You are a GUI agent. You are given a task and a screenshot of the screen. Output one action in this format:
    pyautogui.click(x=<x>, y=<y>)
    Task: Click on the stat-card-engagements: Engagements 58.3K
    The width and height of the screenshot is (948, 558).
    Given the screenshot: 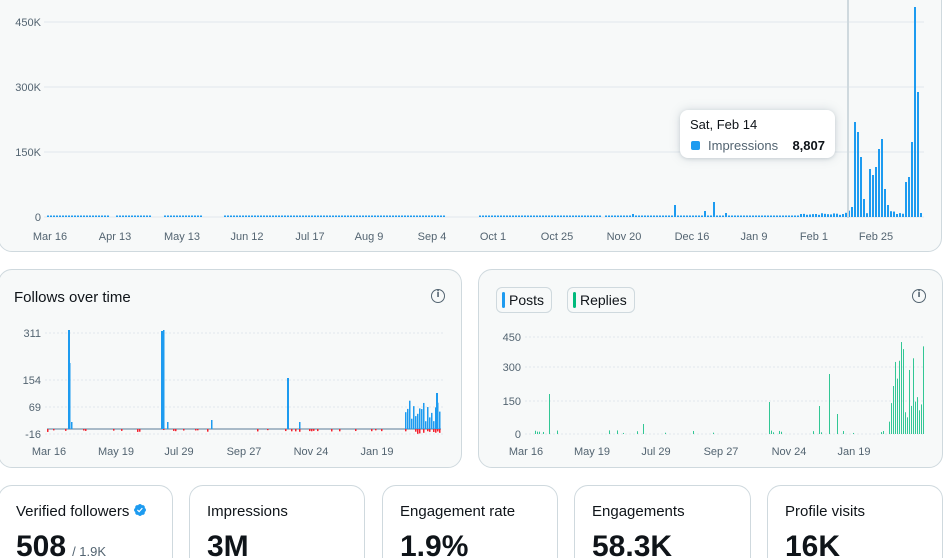 What is the action you would take?
    pyautogui.click(x=662, y=521)
    